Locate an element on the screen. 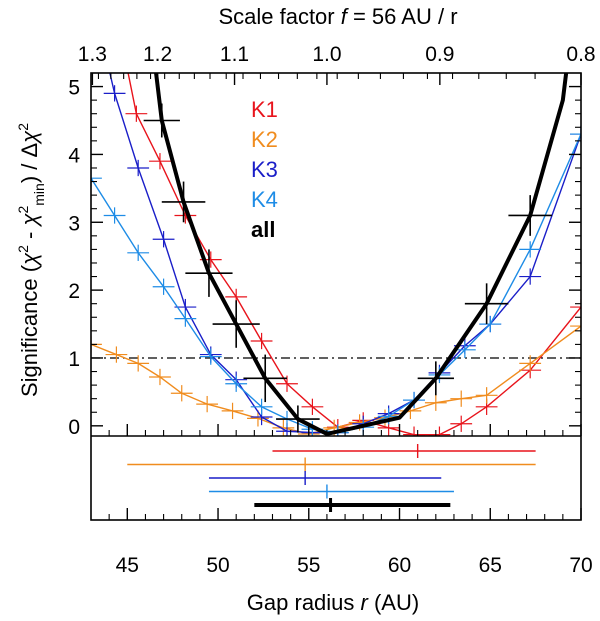 The image size is (600, 621). x-axis-title: Gap radius r (AU) is located at coordinates (333, 602).